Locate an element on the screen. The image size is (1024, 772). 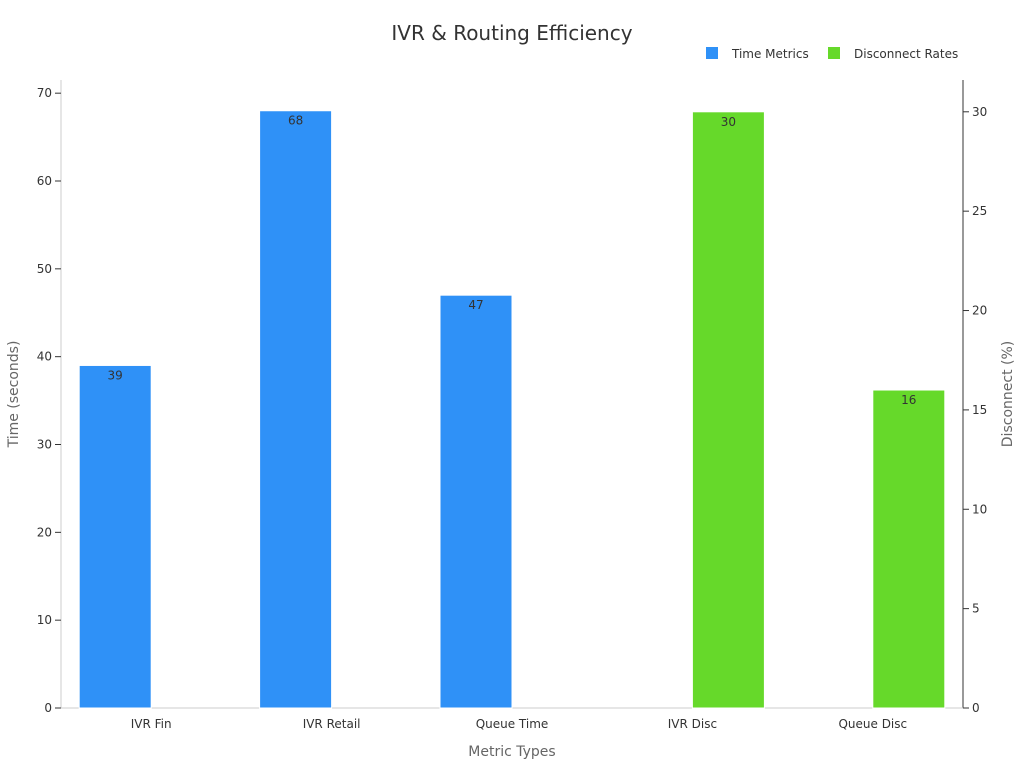
chart-title: IVR & Routing Efficiency is located at coordinates (511, 33).